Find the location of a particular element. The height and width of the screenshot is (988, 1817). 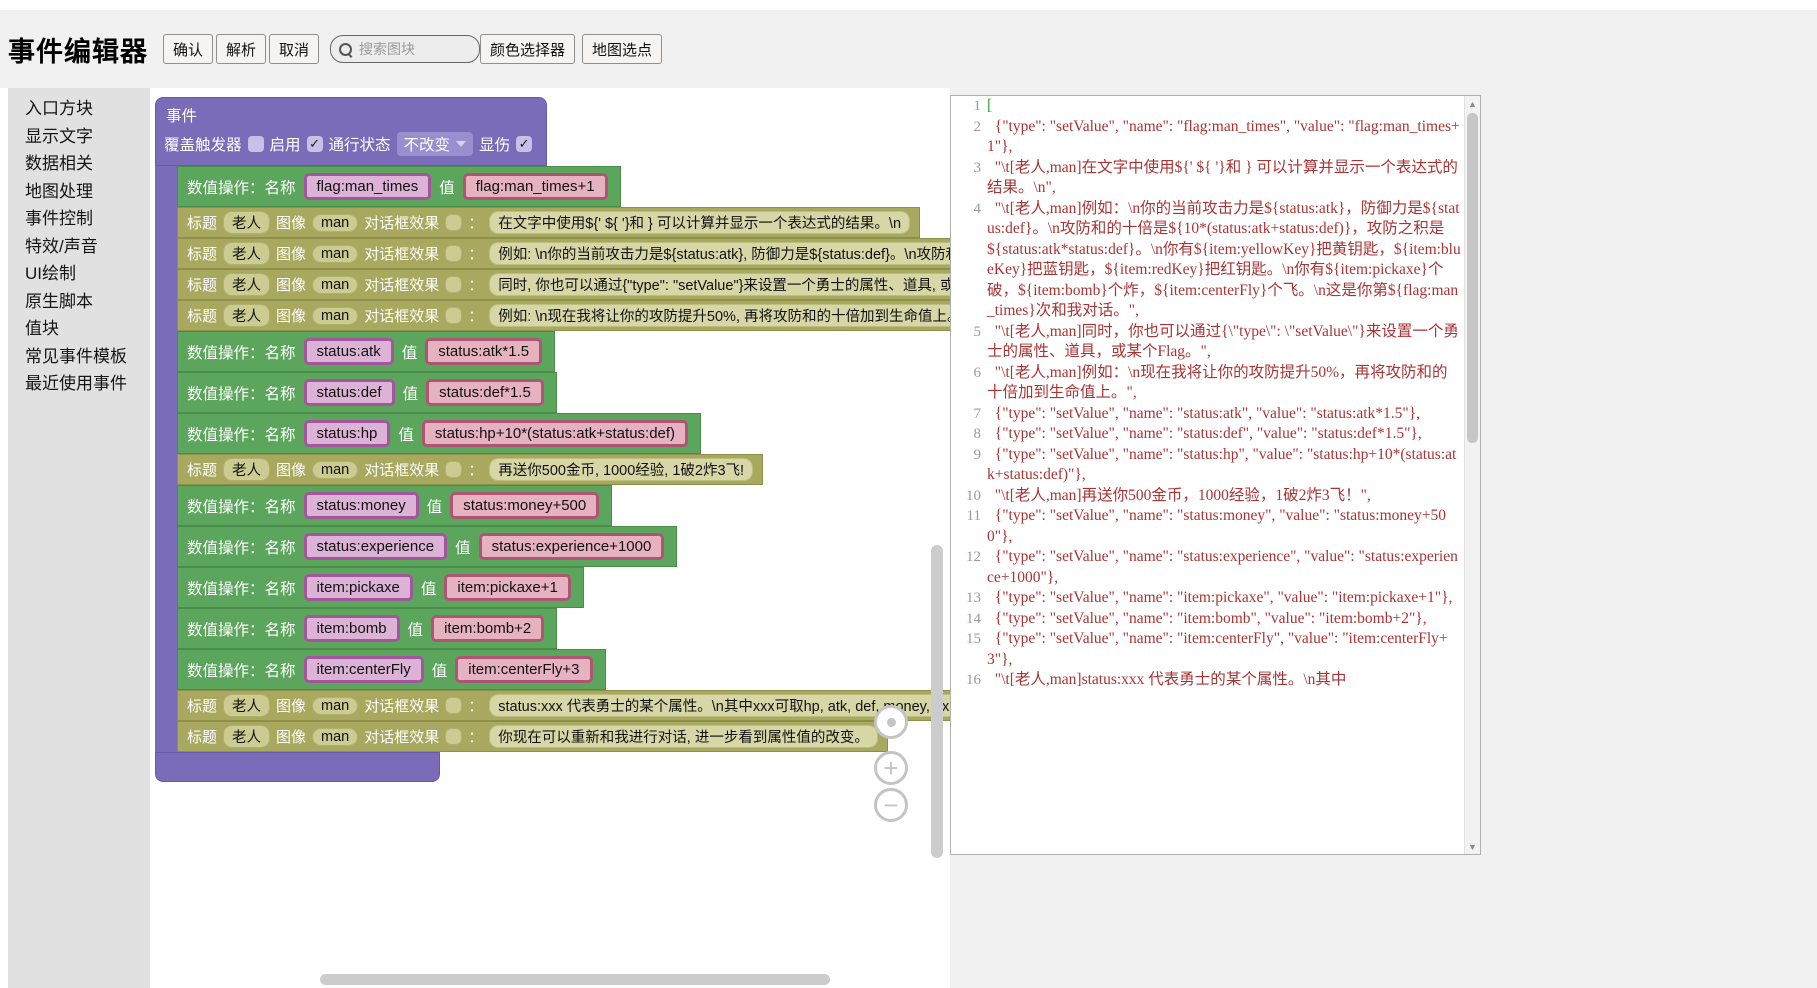

value-expression-field: item:bomb+2 is located at coordinates (488, 628).